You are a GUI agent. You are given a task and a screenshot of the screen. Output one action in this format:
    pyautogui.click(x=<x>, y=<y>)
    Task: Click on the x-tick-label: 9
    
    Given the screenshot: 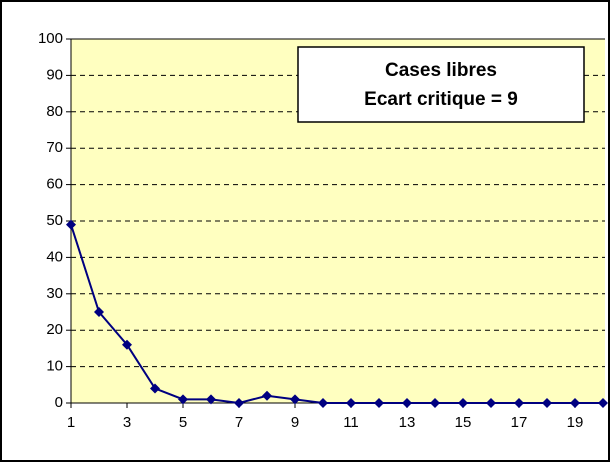 What is the action you would take?
    pyautogui.click(x=295, y=422)
    